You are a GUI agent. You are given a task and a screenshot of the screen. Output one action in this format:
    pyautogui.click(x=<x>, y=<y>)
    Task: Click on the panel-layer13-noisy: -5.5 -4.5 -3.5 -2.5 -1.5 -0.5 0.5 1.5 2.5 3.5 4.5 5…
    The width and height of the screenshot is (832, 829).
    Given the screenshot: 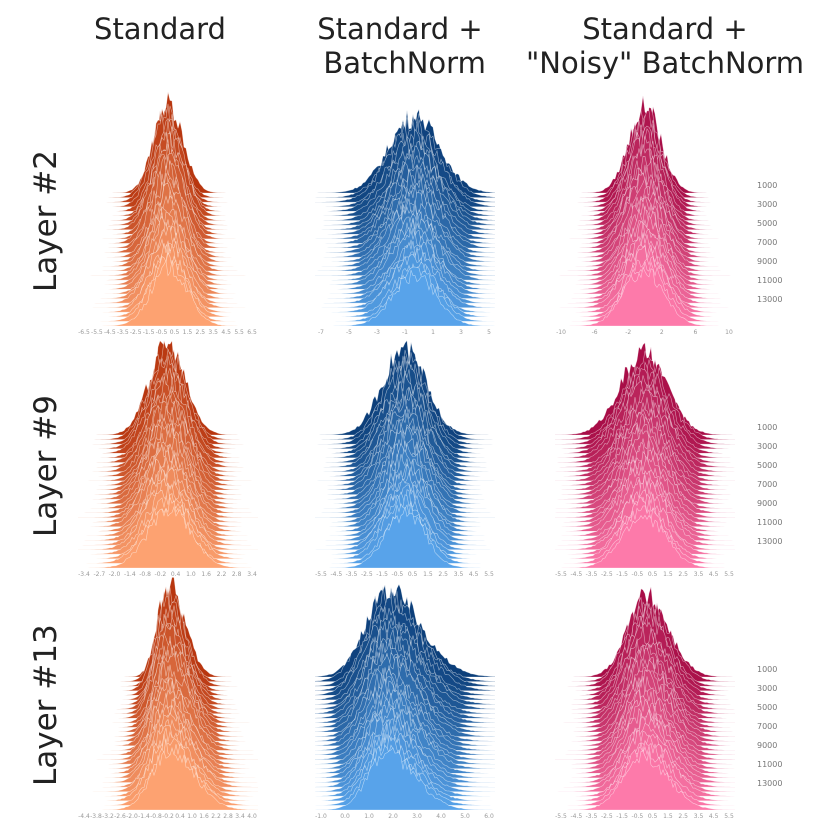 What is the action you would take?
    pyautogui.click(x=668, y=703)
    